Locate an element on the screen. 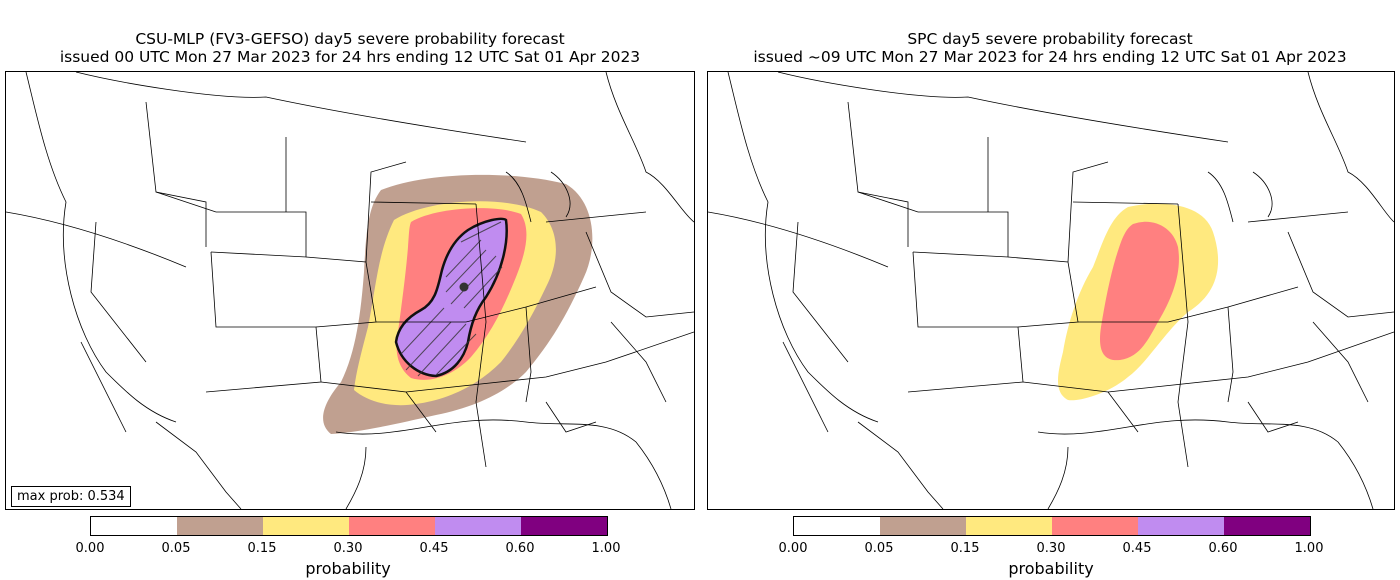  left-tick-0: 0.00 is located at coordinates (90, 548).